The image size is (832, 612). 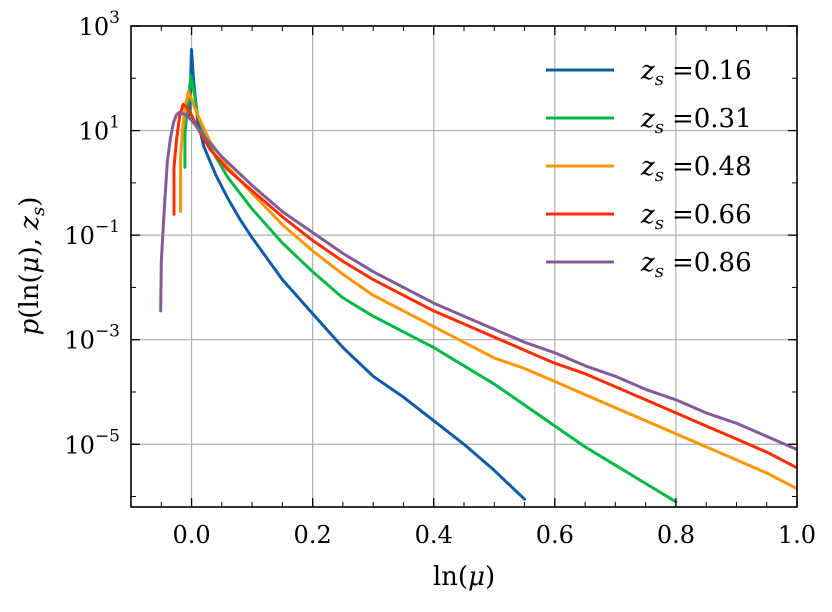 What do you see at coordinates (99, 129) in the screenshot?
I see `y-tick-label: 10¹` at bounding box center [99, 129].